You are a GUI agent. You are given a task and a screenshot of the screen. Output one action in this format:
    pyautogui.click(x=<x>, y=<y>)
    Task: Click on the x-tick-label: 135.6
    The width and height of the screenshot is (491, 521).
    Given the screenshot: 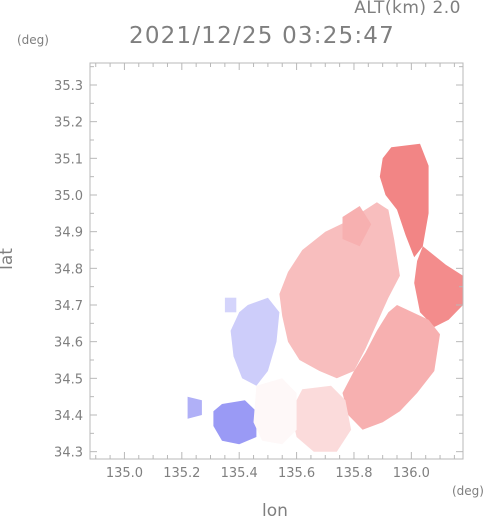 What is the action you would take?
    pyautogui.click(x=296, y=473)
    